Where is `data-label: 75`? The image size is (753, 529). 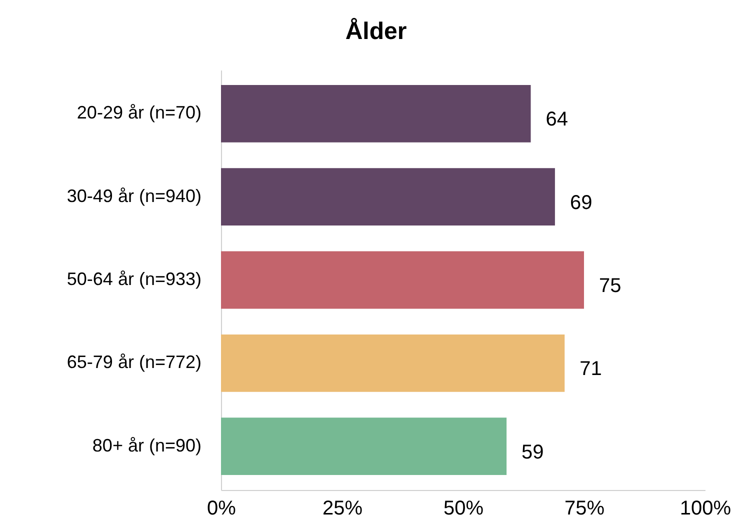
data-label: 75 is located at coordinates (610, 286).